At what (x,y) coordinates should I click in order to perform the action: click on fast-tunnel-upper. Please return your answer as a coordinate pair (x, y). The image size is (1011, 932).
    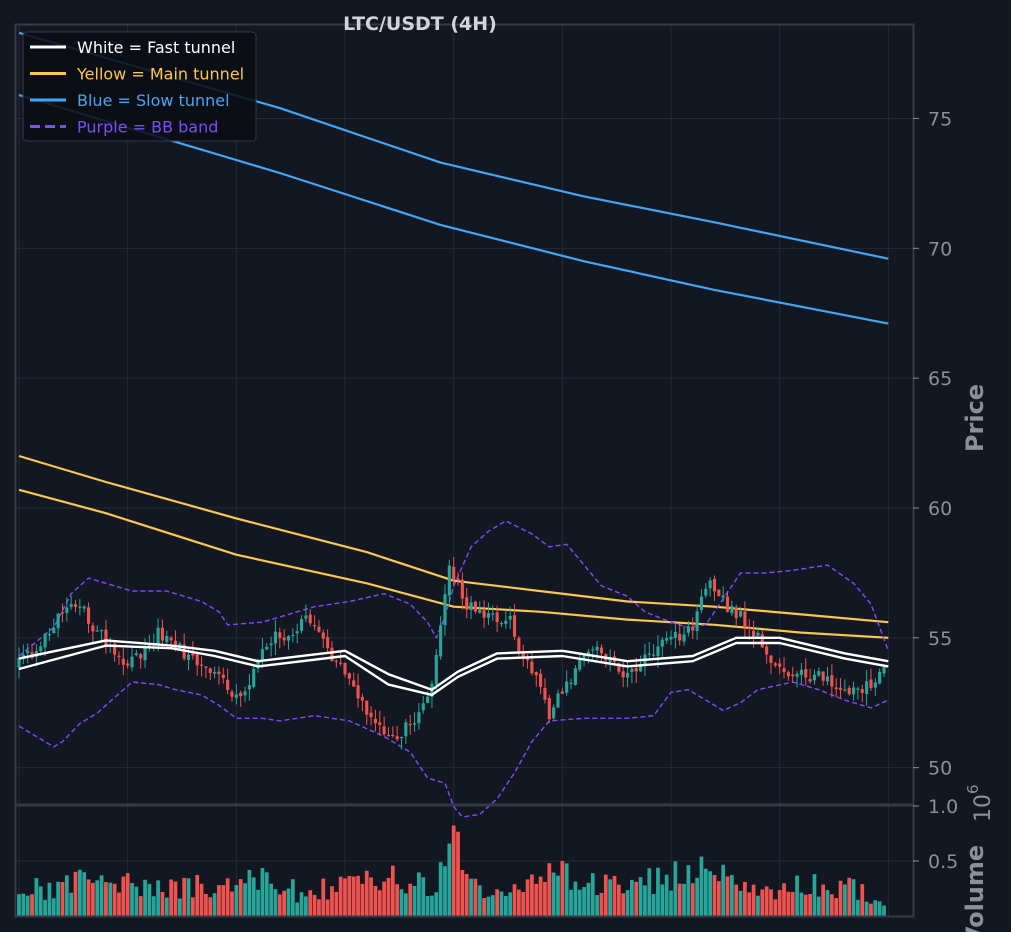
    Looking at the image, I should click on (453, 663).